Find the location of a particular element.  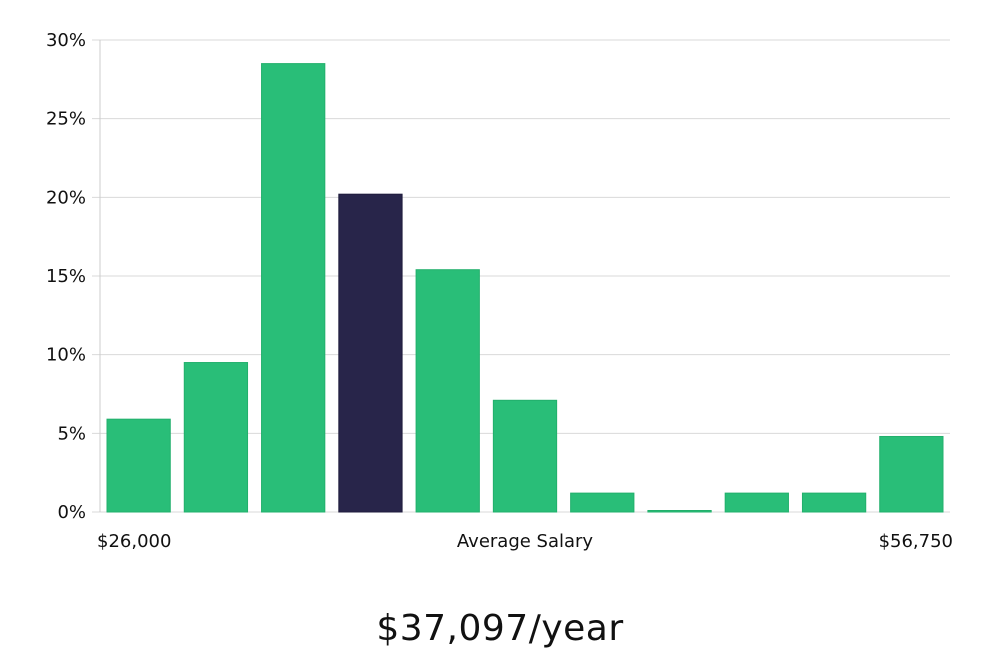

y-tick-label: 20% is located at coordinates (66, 197).